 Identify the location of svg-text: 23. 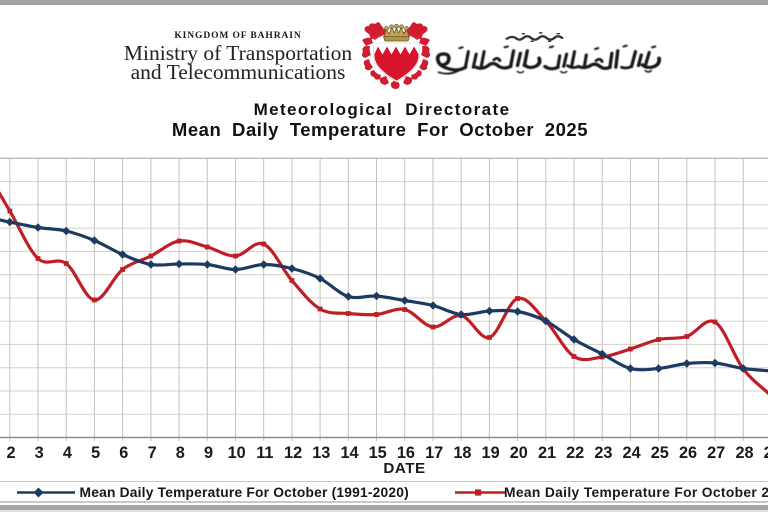
(603, 453).